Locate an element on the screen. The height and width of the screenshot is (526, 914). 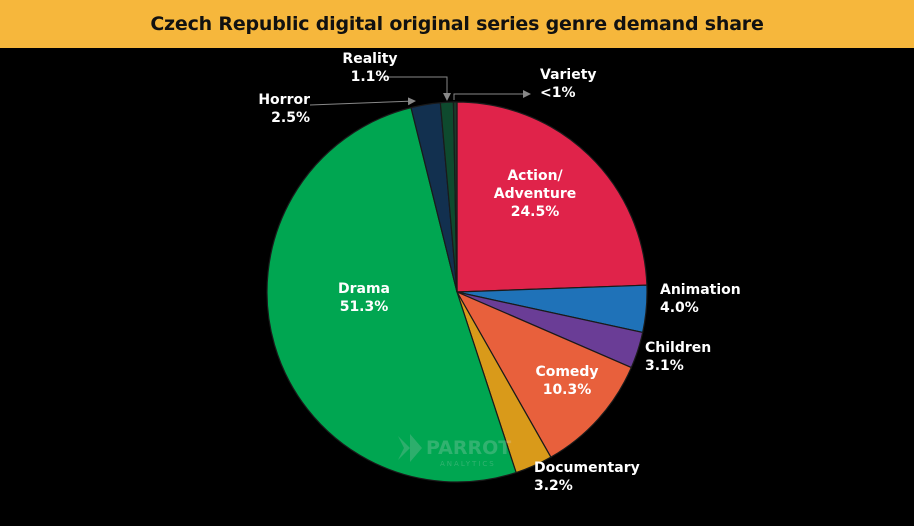
parrot-analytics-watermark: PARROT ANALYTICS is located at coordinates (454, 451).